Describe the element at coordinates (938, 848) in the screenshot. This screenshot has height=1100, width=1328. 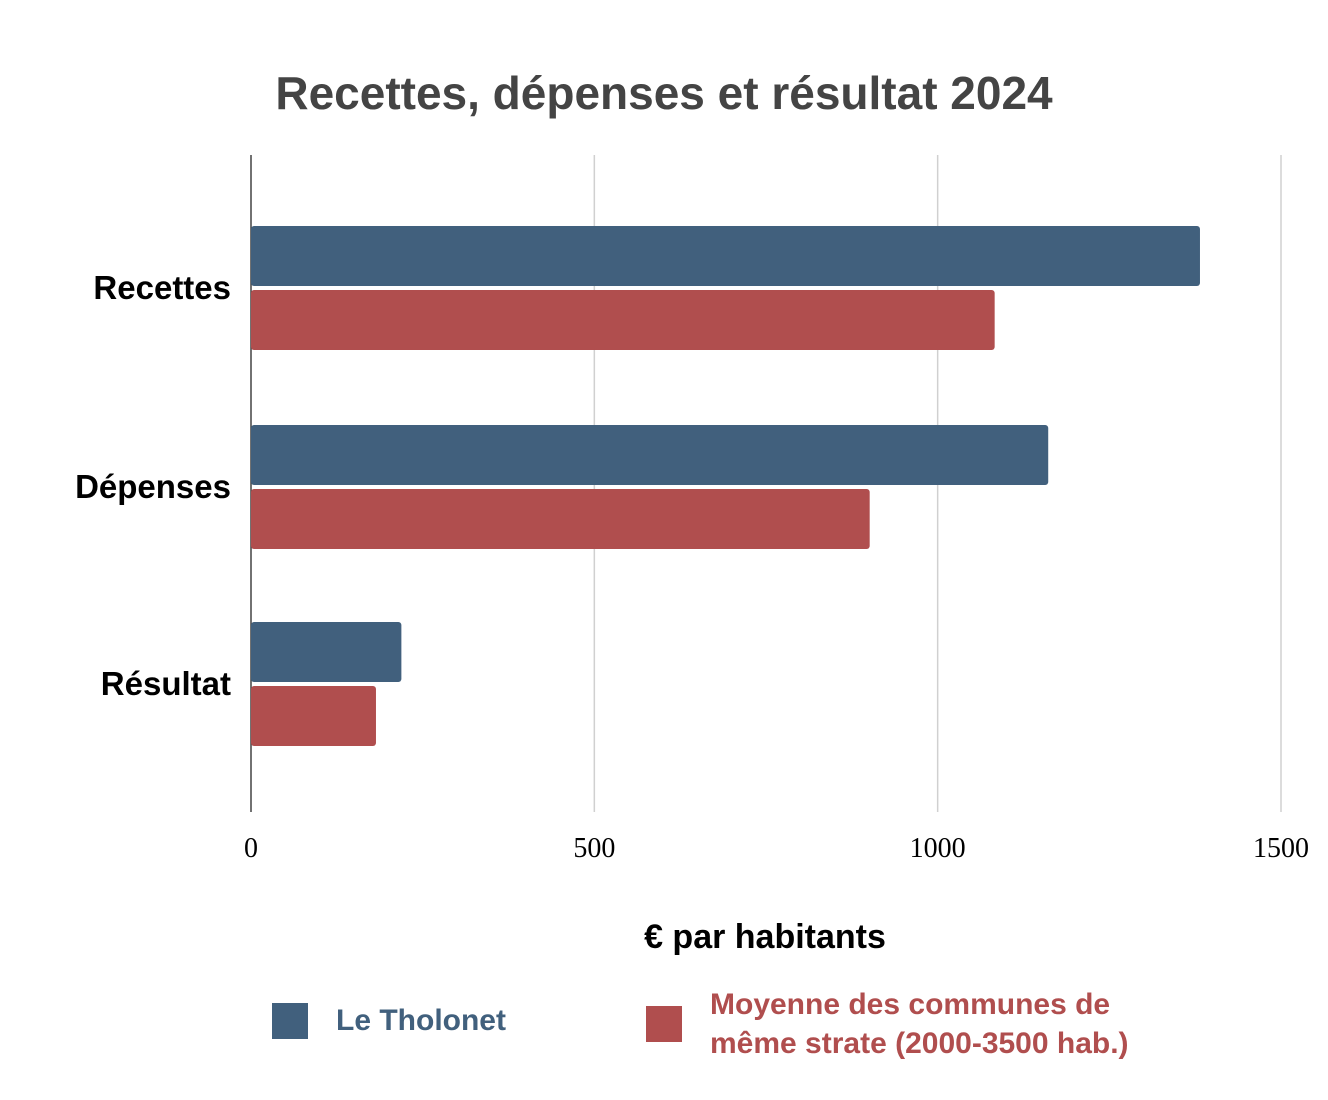
I see `x-tick-label: 1000` at that location.